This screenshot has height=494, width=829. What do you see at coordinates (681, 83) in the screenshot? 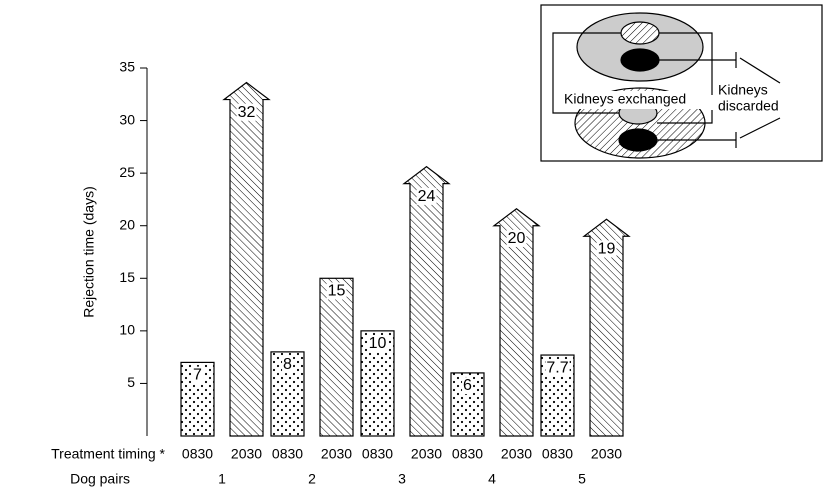
I see `inset-diagram` at bounding box center [681, 83].